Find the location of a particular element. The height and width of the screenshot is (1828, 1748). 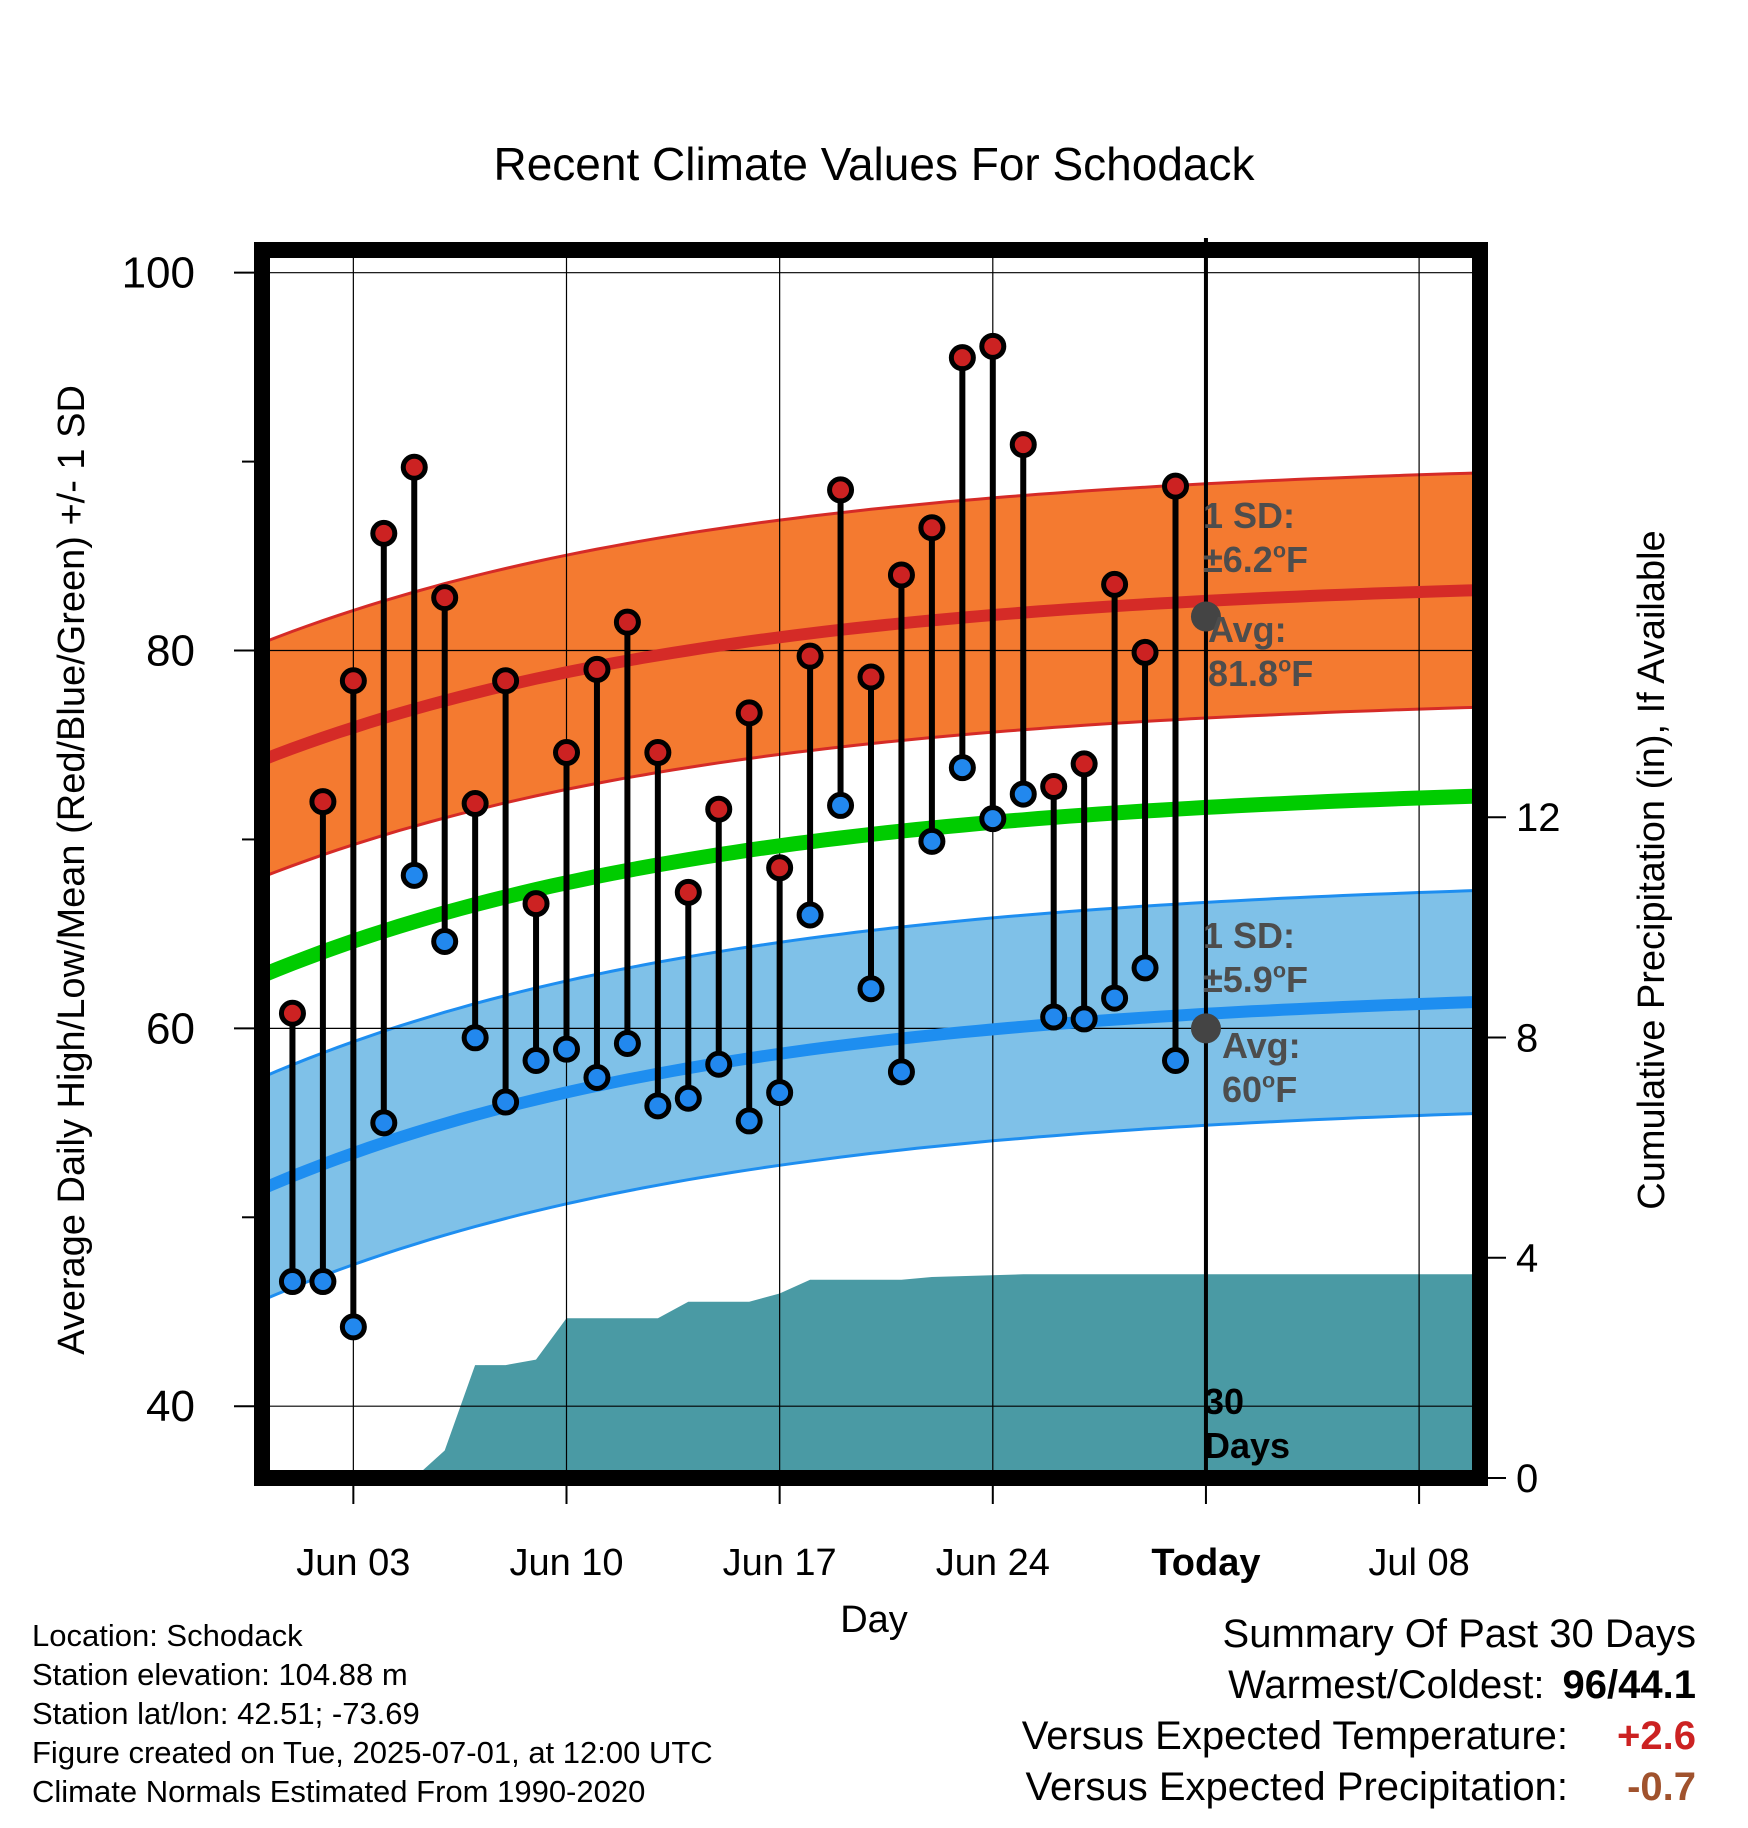

cumulative-precip-area is located at coordinates (947, 1376).